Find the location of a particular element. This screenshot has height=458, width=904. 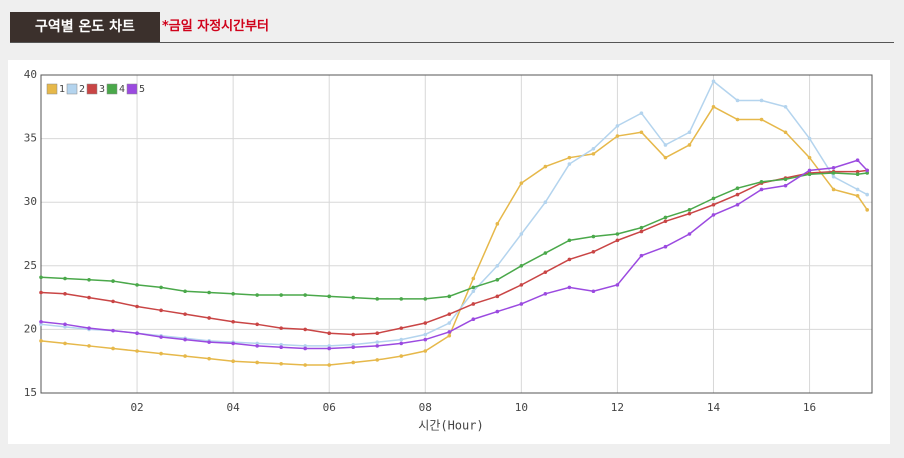

divider is located at coordinates (452, 42).